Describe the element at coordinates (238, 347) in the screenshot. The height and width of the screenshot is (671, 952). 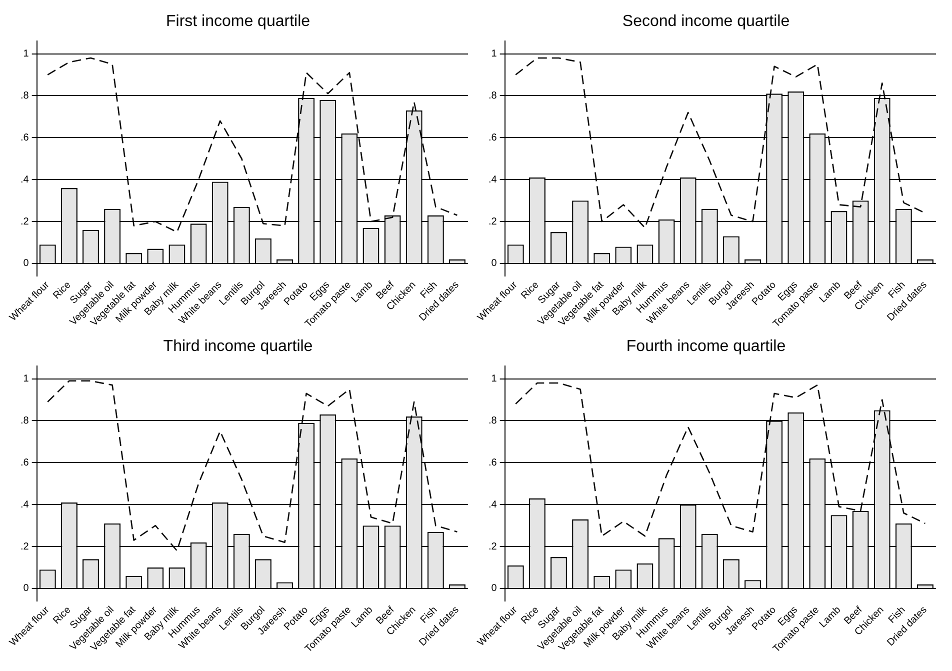
I see `chart-title: Third income quartile` at that location.